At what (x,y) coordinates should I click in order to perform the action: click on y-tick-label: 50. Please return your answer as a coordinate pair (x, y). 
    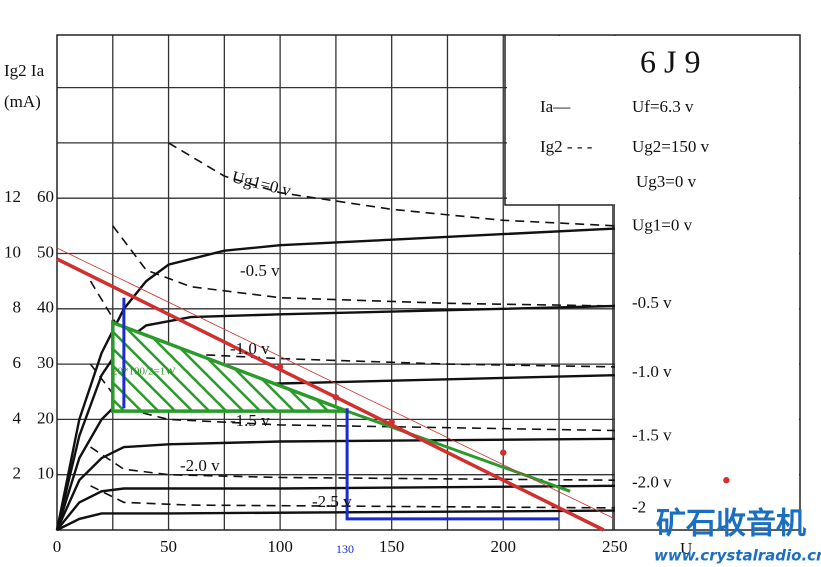
    Looking at the image, I should click on (45, 251).